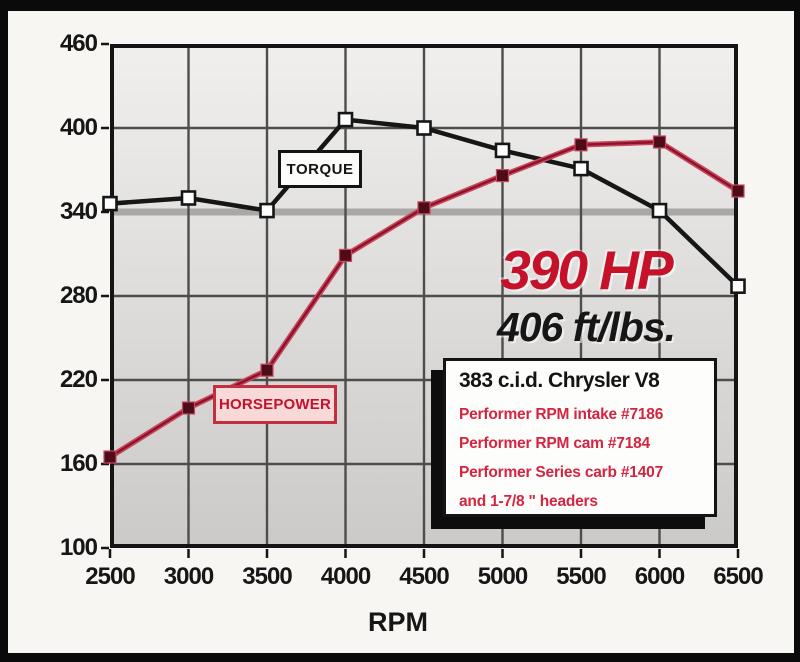 The image size is (800, 662). What do you see at coordinates (78, 379) in the screenshot?
I see `y-tick-label: 220` at bounding box center [78, 379].